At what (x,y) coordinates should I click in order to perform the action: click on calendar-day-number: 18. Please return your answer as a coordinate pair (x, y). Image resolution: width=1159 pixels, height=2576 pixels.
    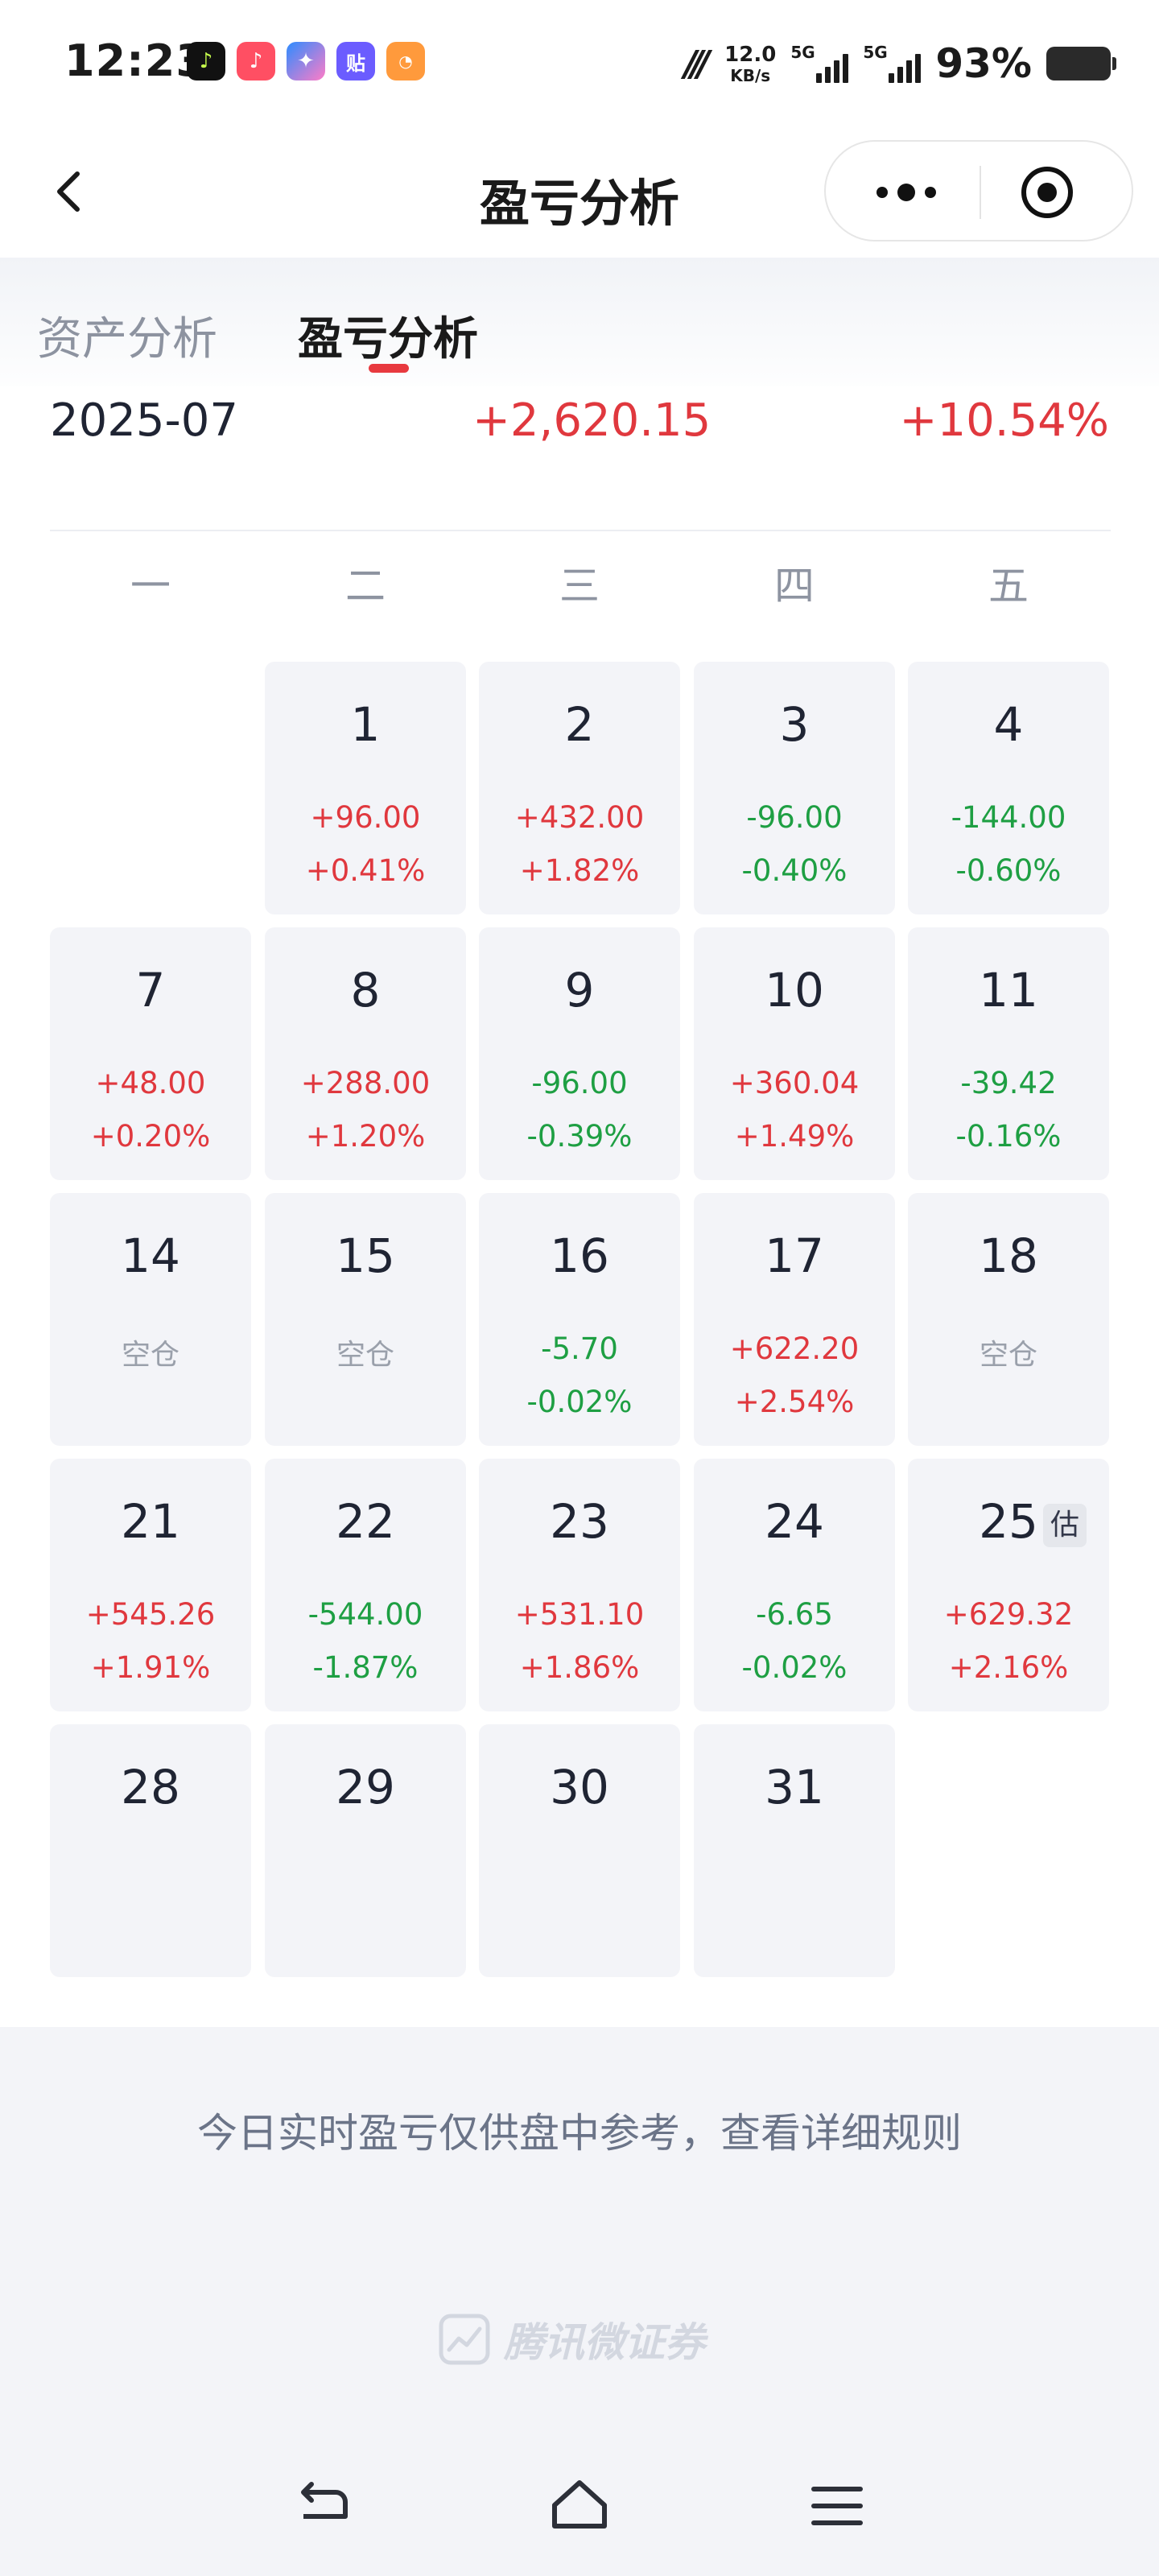
    Looking at the image, I should click on (1008, 1255).